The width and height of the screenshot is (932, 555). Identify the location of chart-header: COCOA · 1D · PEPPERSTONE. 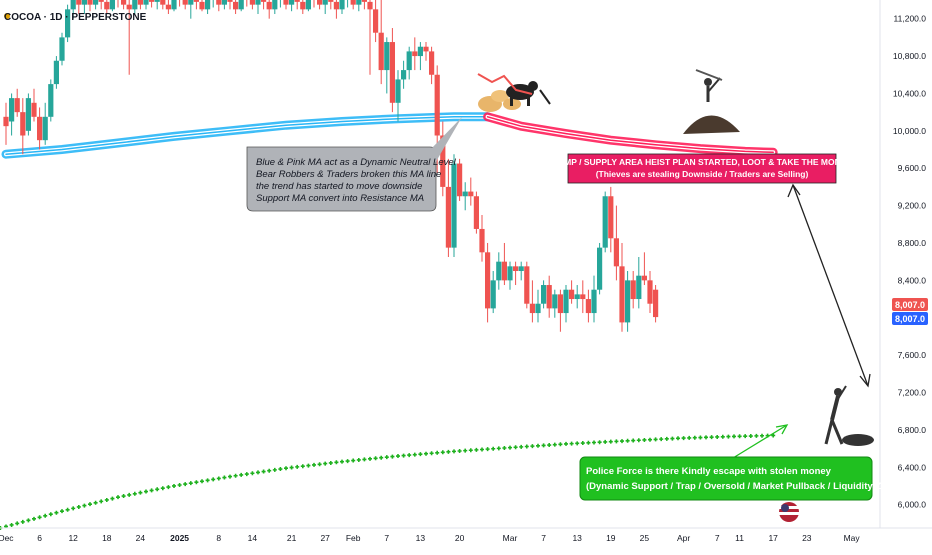
(75, 17).